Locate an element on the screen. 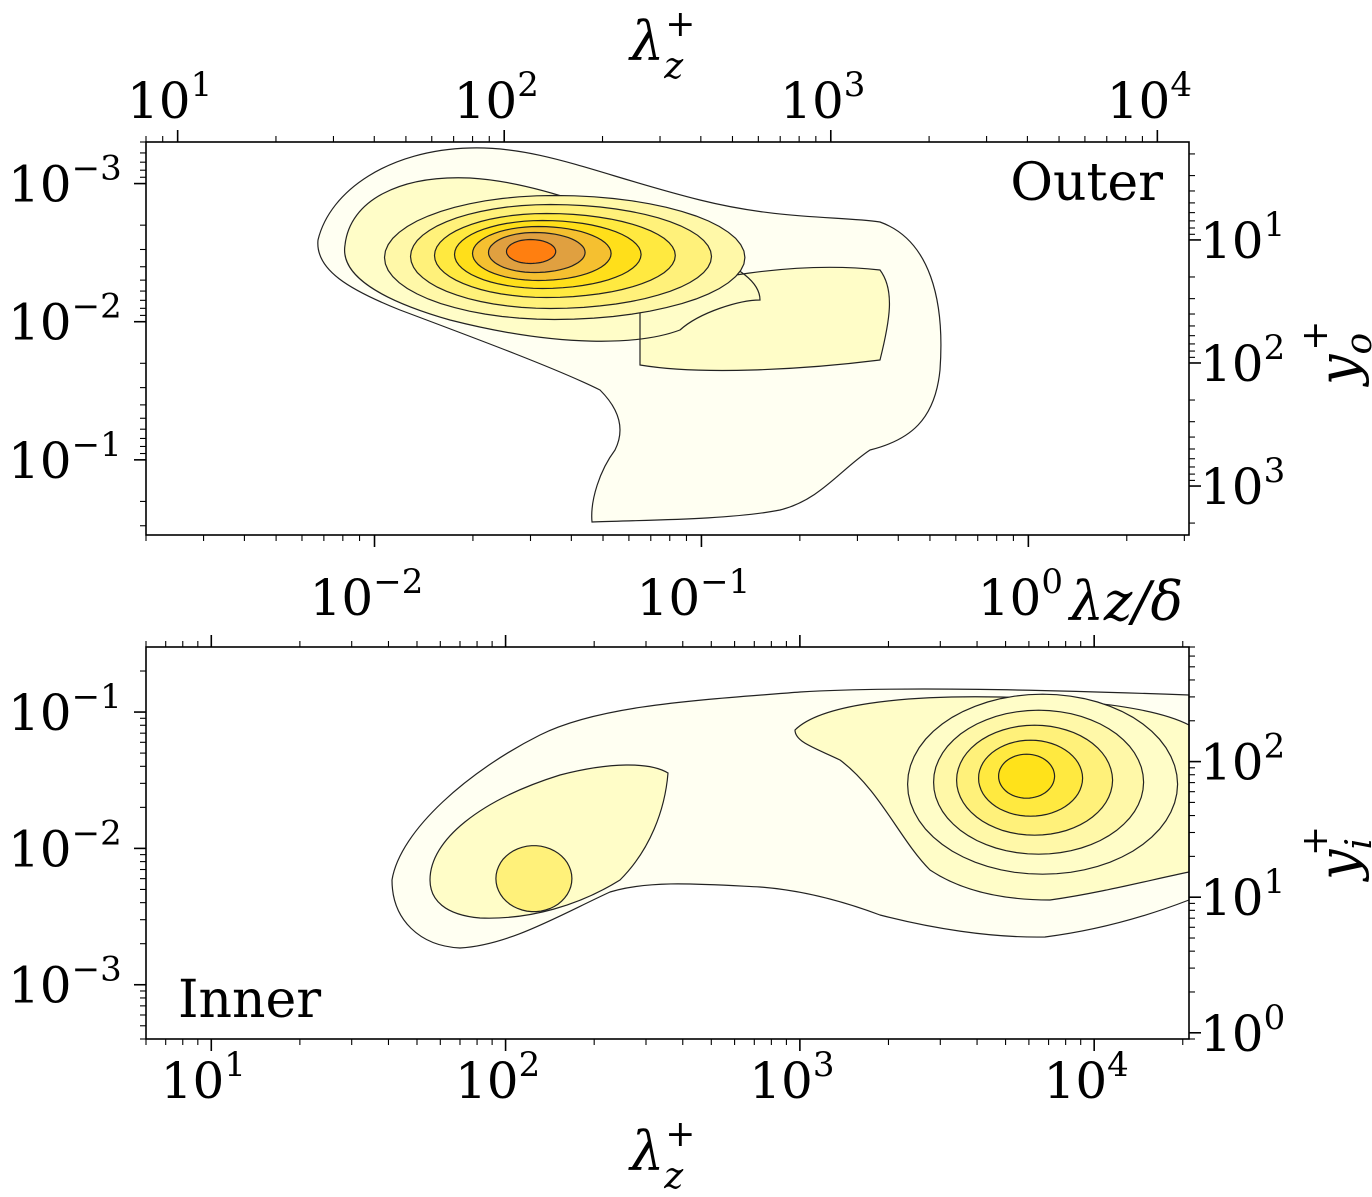  outer-top-axis-title-sup: + is located at coordinates (680, 24).